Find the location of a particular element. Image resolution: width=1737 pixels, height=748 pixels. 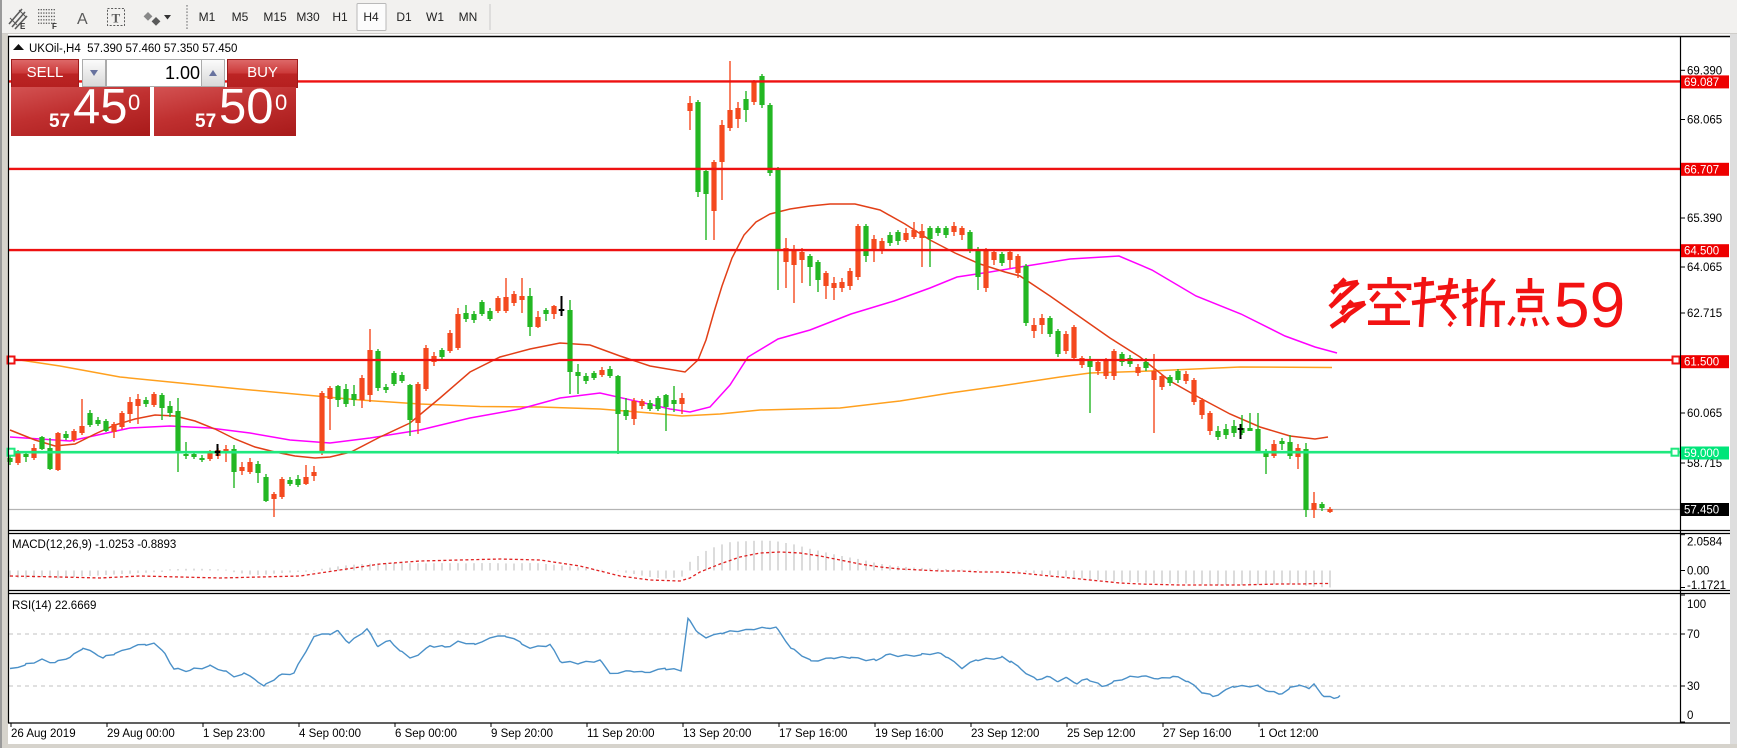

svg-text: 59.000 is located at coordinates (1701, 454).